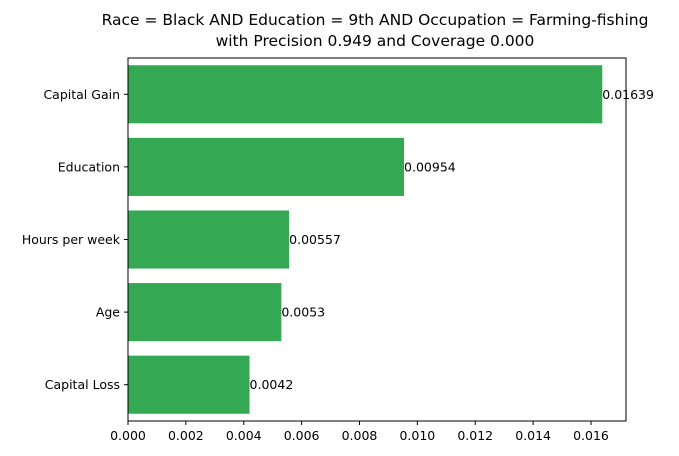 The width and height of the screenshot is (679, 456). Describe the element at coordinates (302, 435) in the screenshot. I see `x-tick-label: 0.006` at that location.